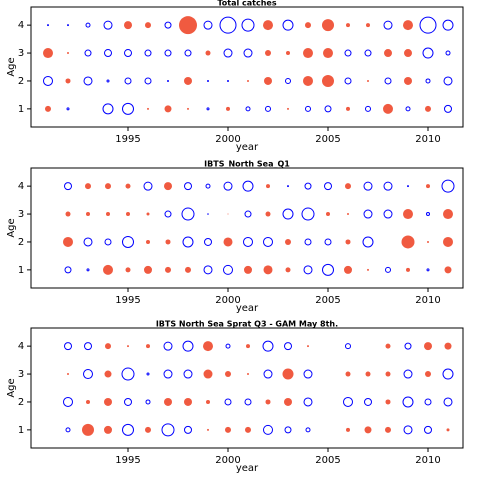 This screenshot has height=480, width=480. What do you see at coordinates (21, 242) in the screenshot?
I see `y-tick-label: 2` at bounding box center [21, 242].